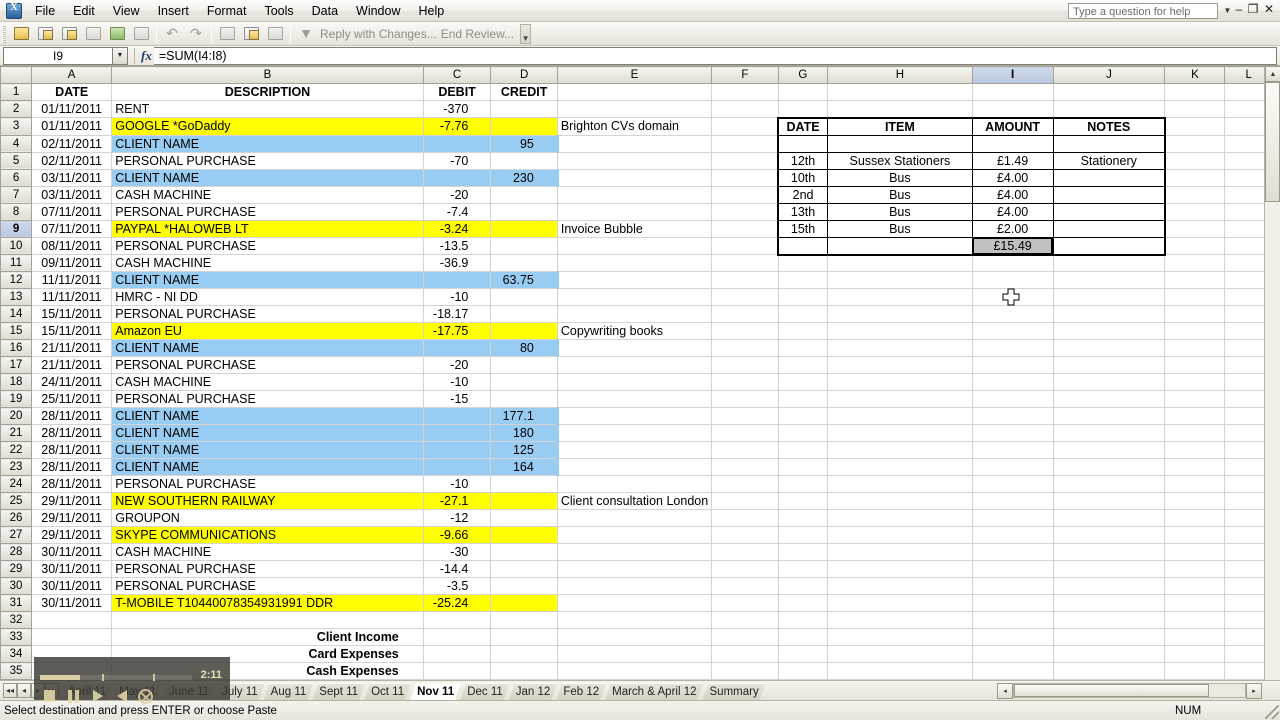 The width and height of the screenshot is (1280, 720). I want to click on cell-J14, so click(1109, 314).